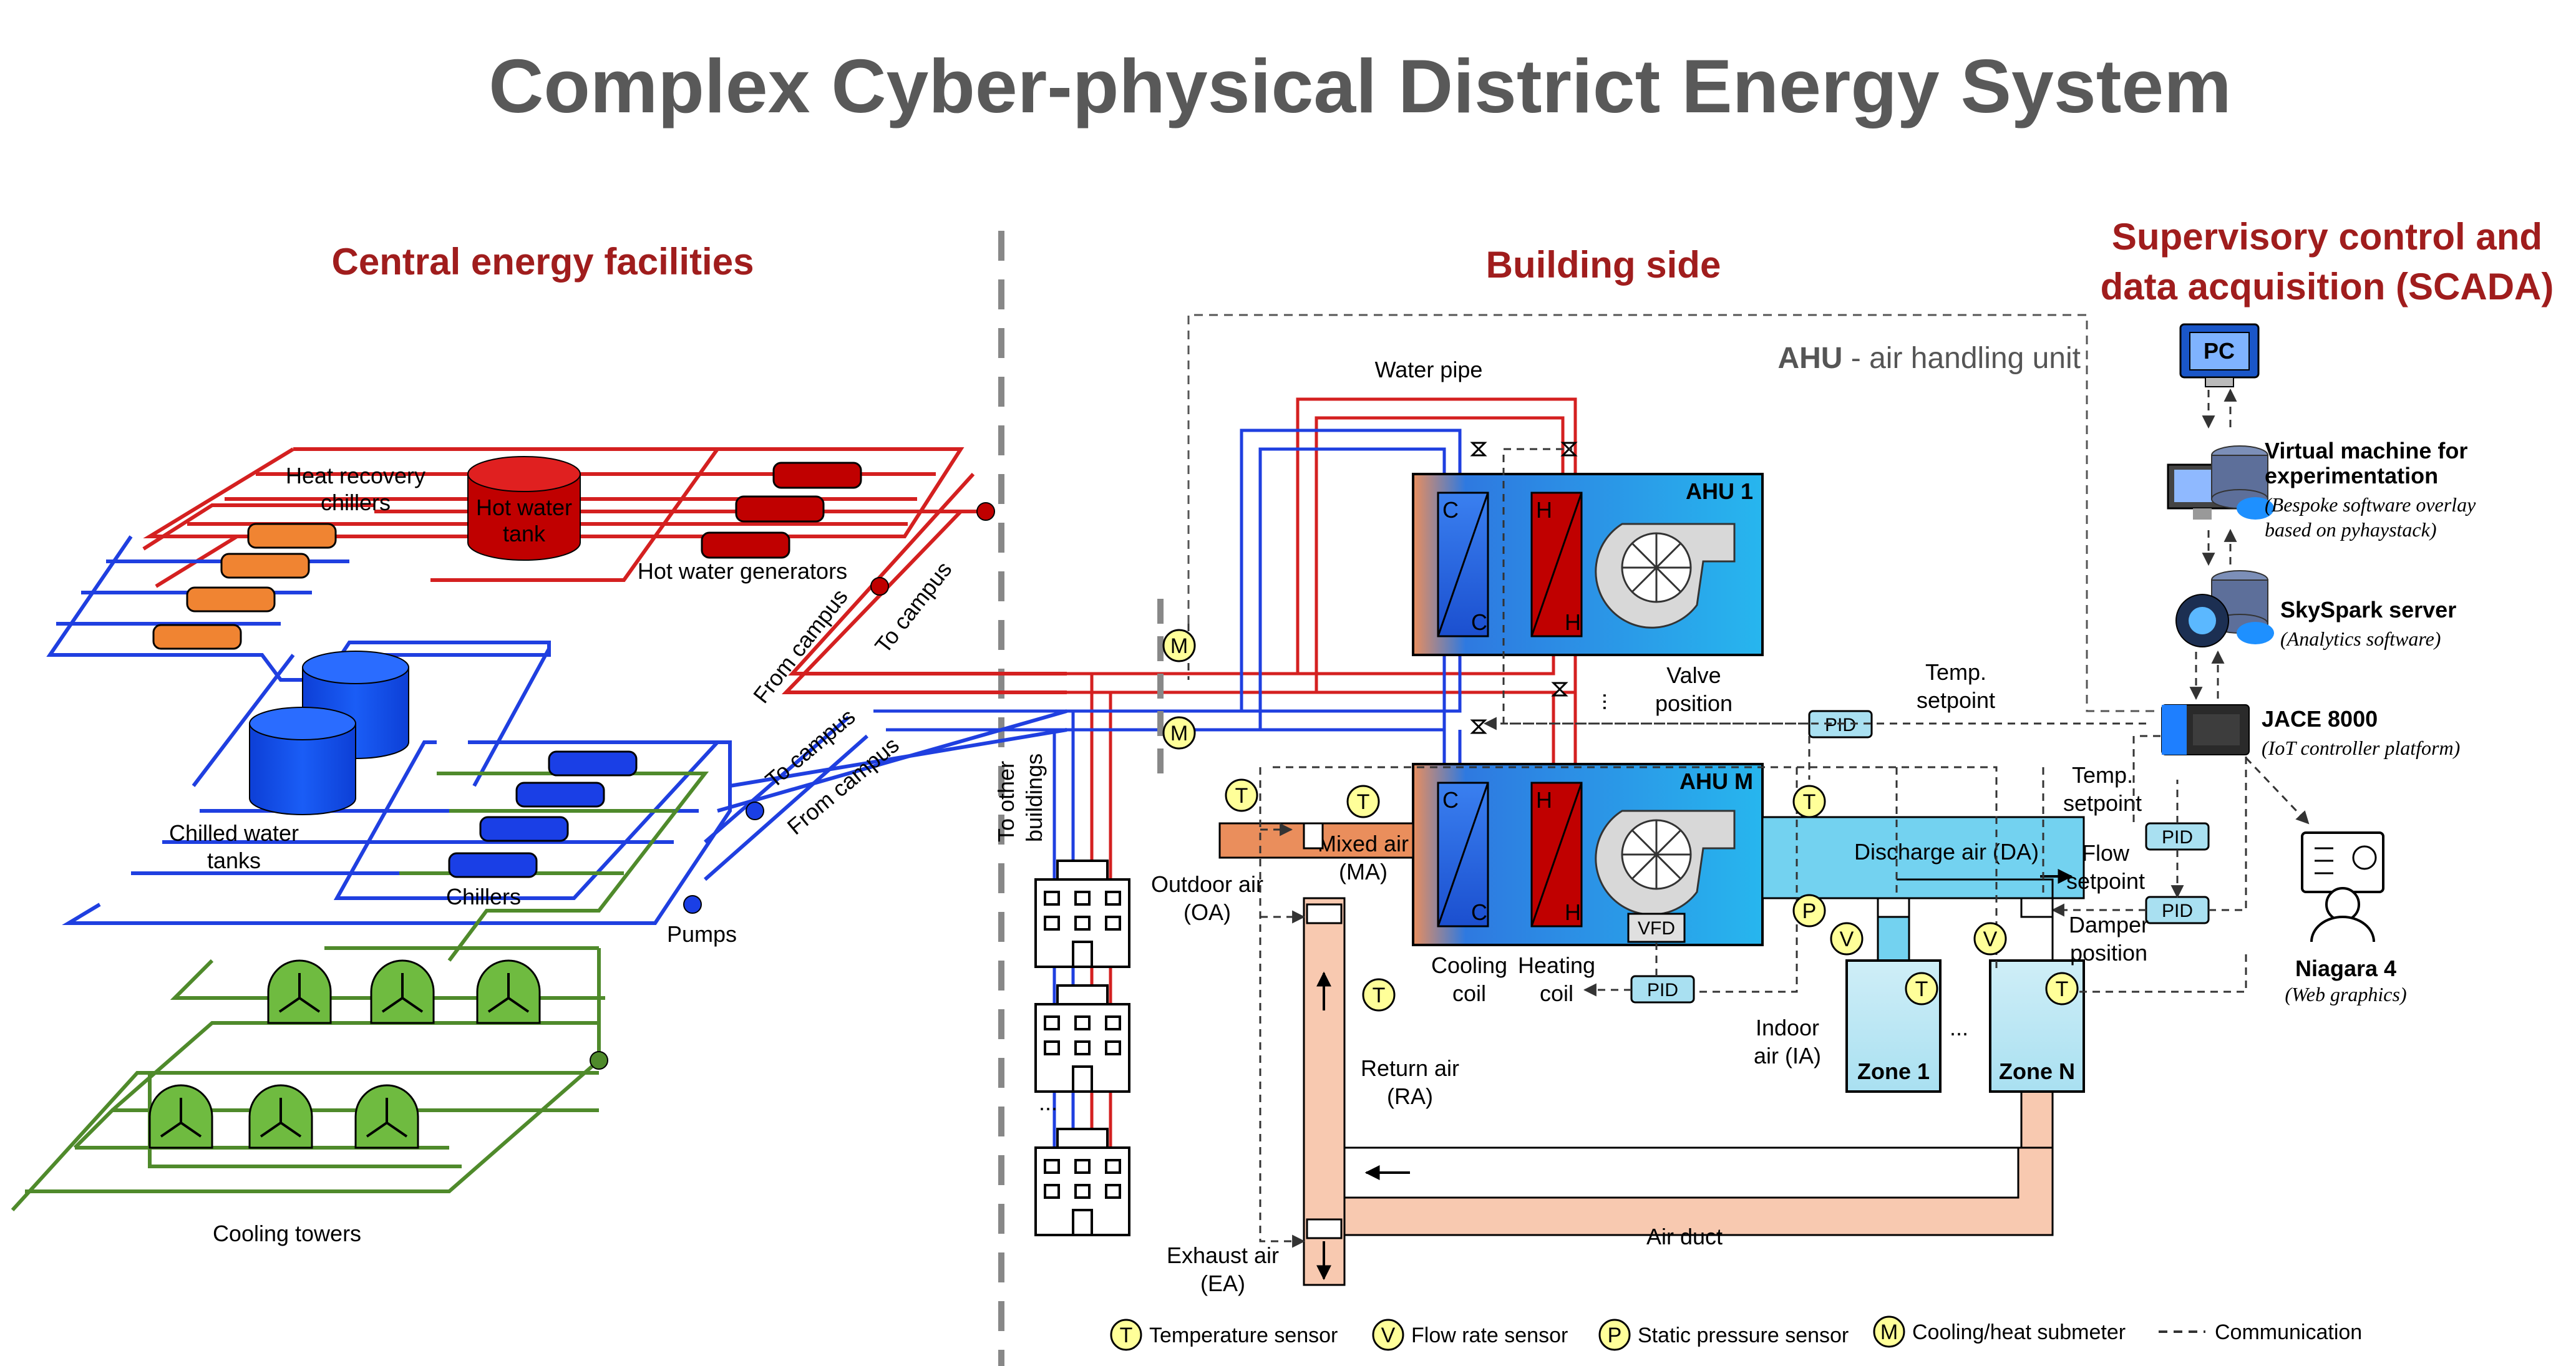 The width and height of the screenshot is (2576, 1366). What do you see at coordinates (2320, 719) in the screenshot?
I see `jace-label-1: JACE 8000` at bounding box center [2320, 719].